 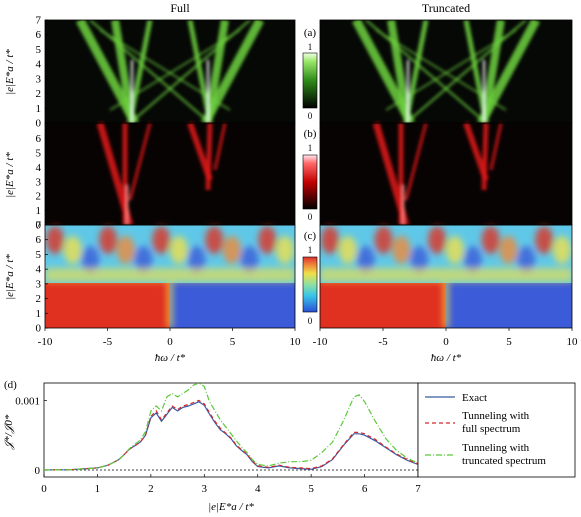 I want to click on d-xtick-label: 1, so click(x=98, y=489).